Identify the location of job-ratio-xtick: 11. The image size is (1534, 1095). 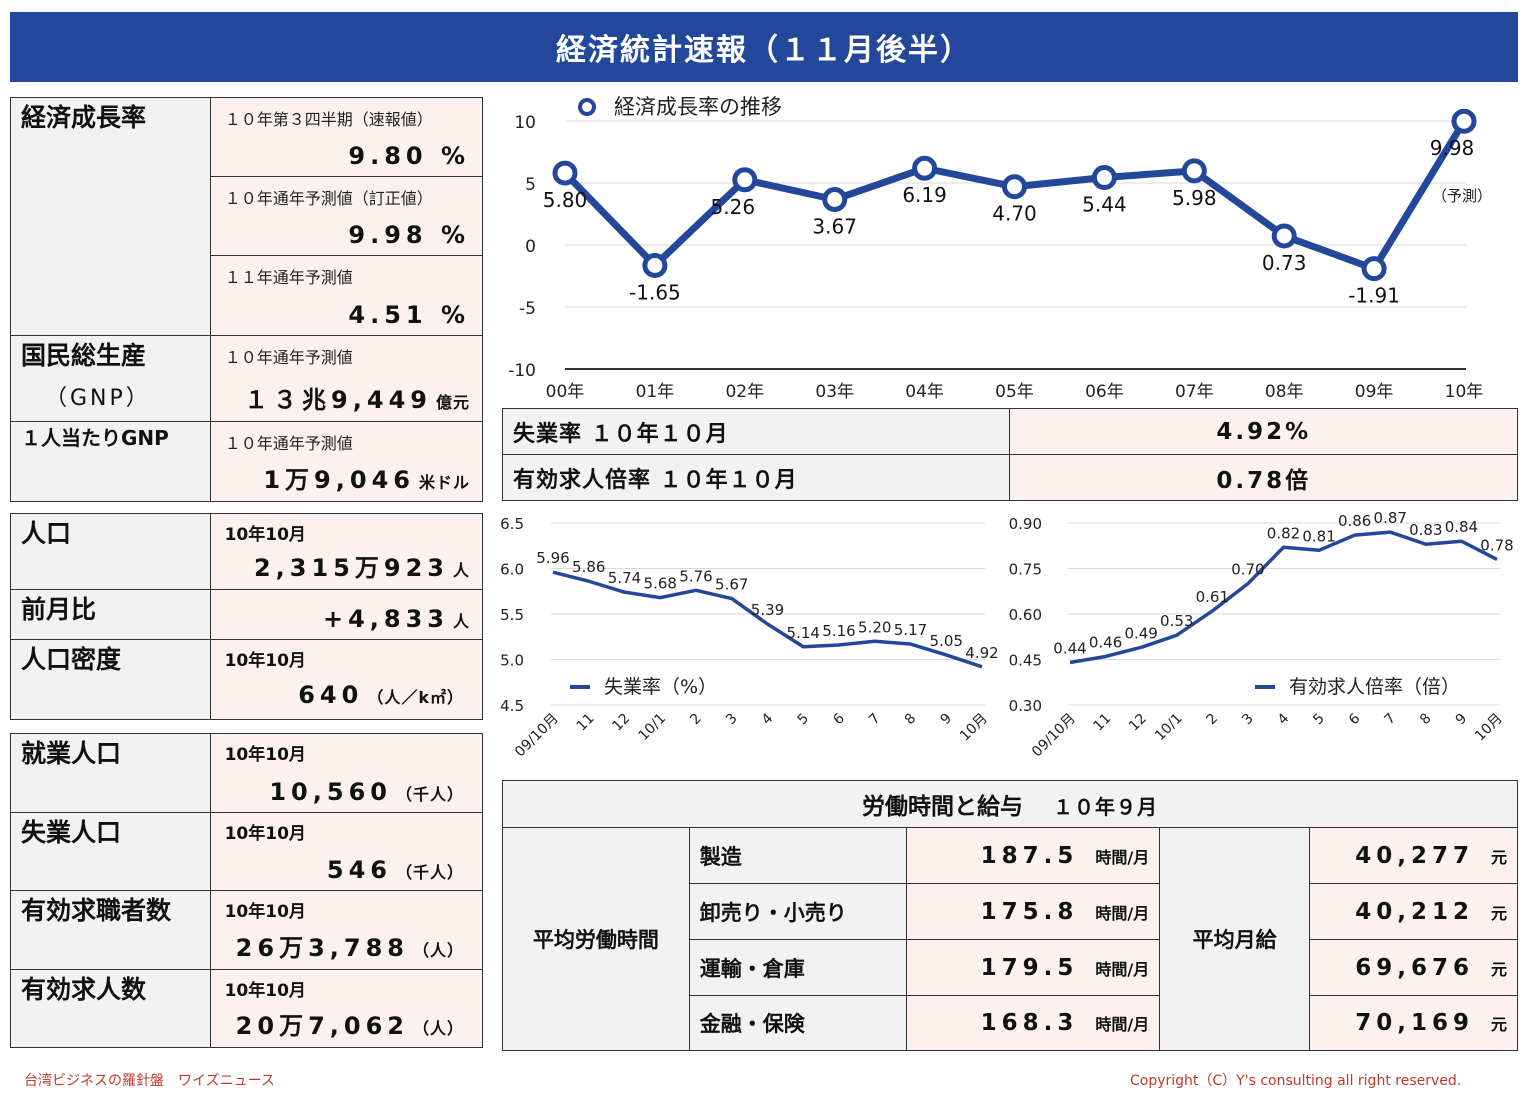
(1102, 723).